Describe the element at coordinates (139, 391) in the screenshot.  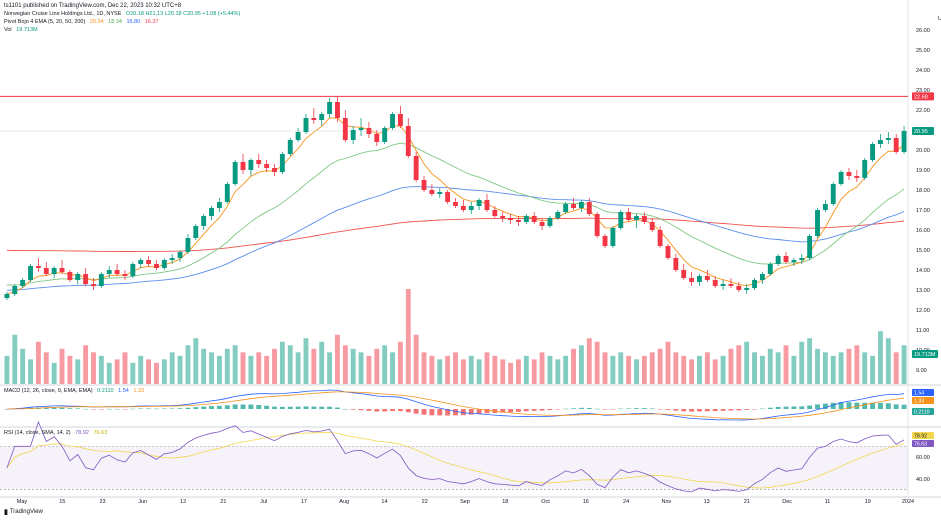
I see `macd-signal-value: 1.33` at that location.